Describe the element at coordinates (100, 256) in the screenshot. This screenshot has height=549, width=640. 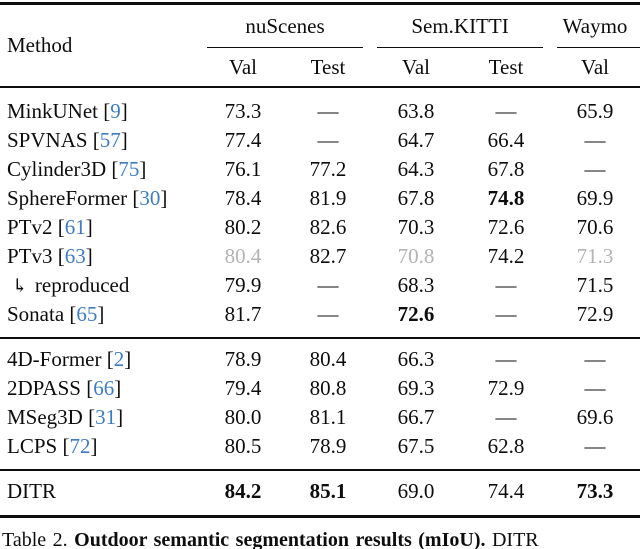
I see `method-cell: PTv3 [63]` at that location.